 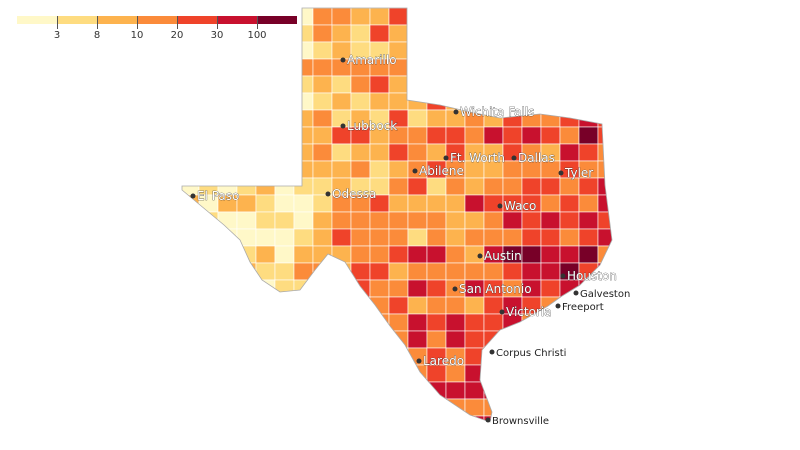 What do you see at coordinates (57, 35) in the screenshot?
I see `legend-tick-label: 3` at bounding box center [57, 35].